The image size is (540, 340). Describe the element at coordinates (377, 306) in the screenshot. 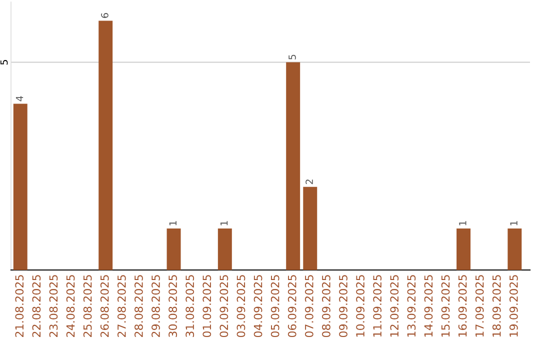

I see `x-tick-label: 11.09.2025` at that location.